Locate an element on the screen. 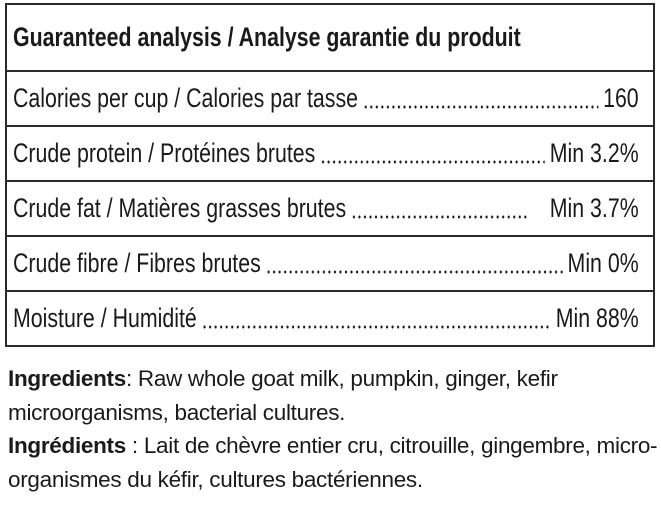 The width and height of the screenshot is (661, 527). row-value: 160 is located at coordinates (621, 98).